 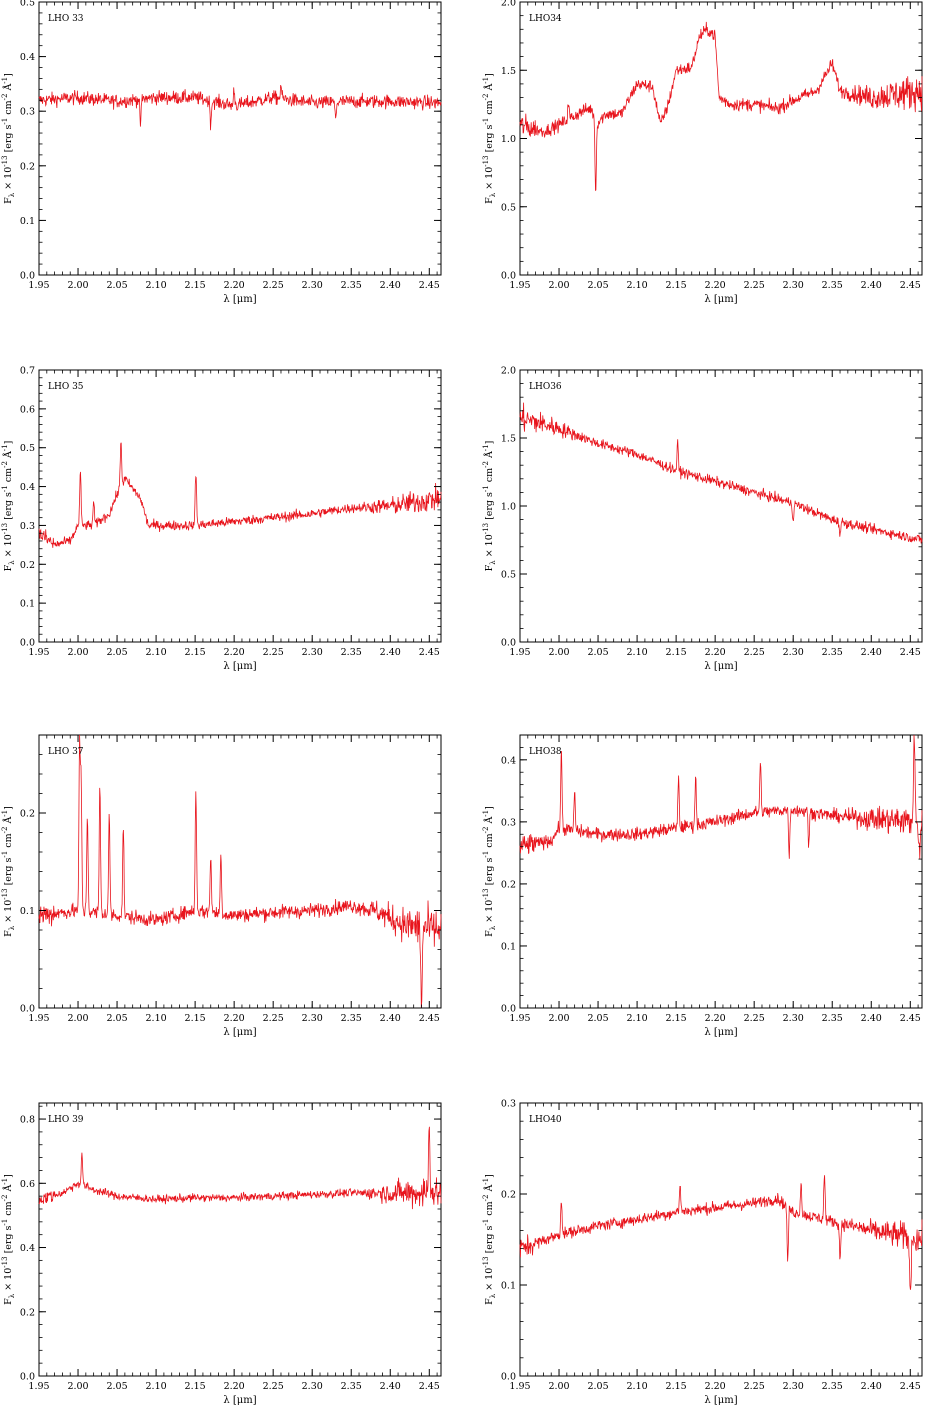 I want to click on y-tick-label: 0.7, so click(x=27, y=371).